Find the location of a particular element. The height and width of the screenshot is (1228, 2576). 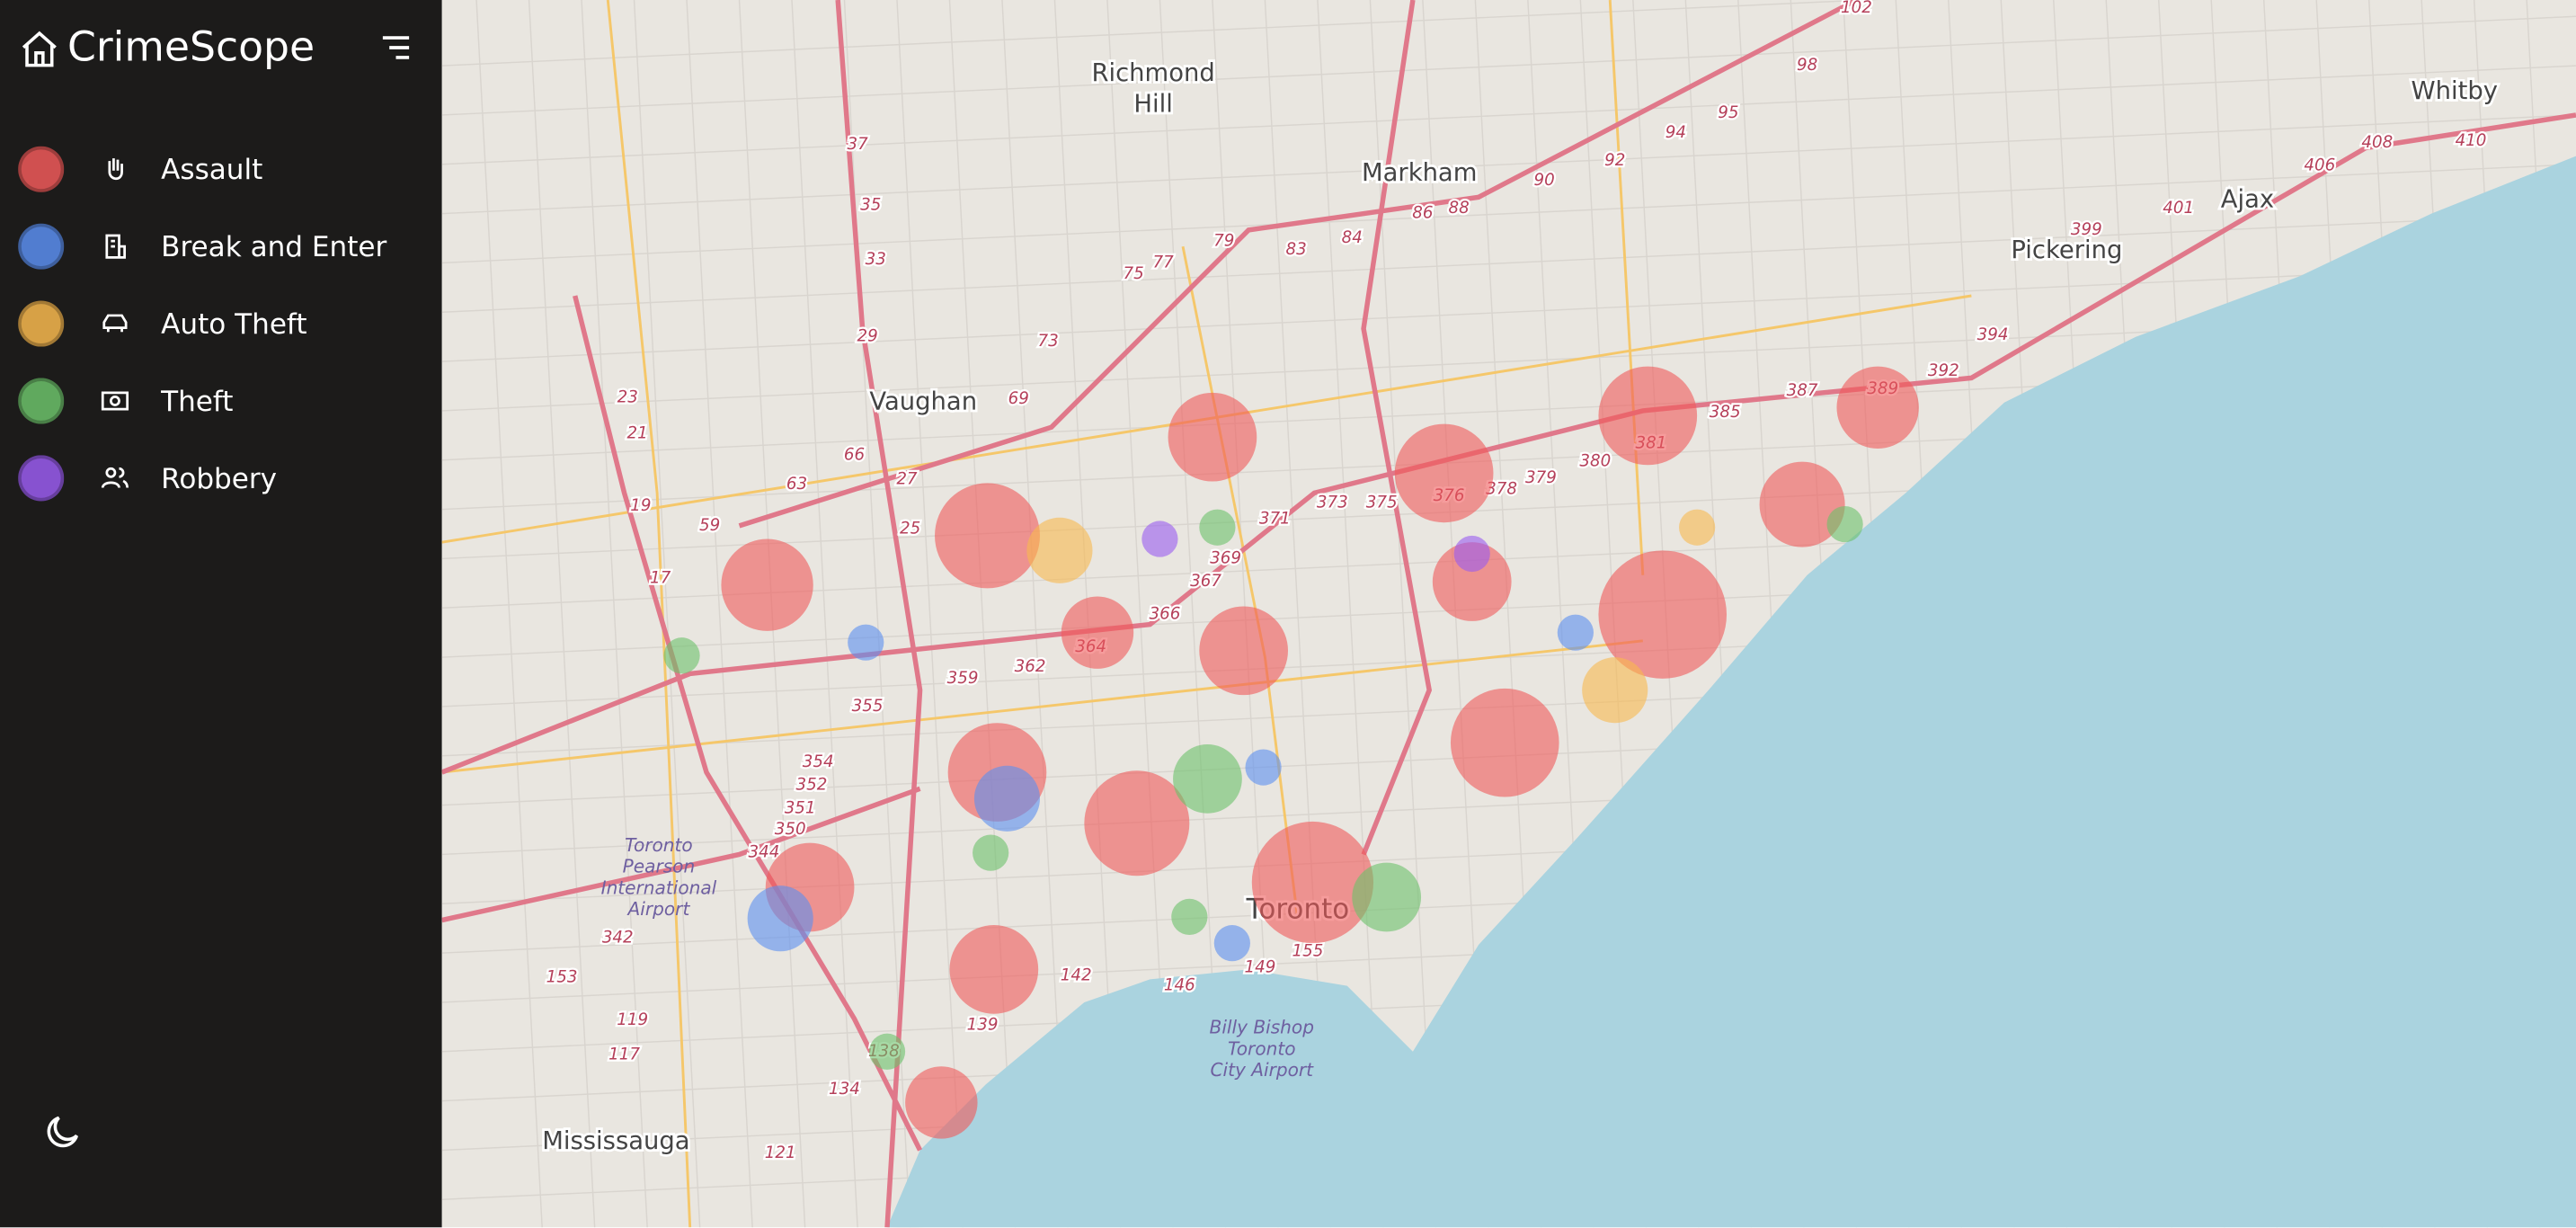

route-label: 401 is located at coordinates (2178, 208).